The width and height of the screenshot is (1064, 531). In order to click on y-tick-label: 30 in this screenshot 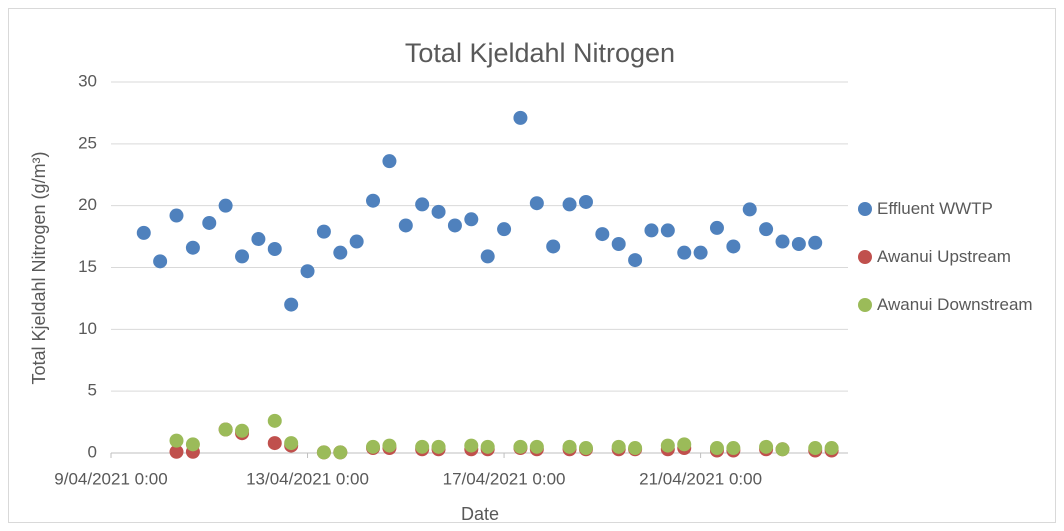, I will do `click(87, 80)`.